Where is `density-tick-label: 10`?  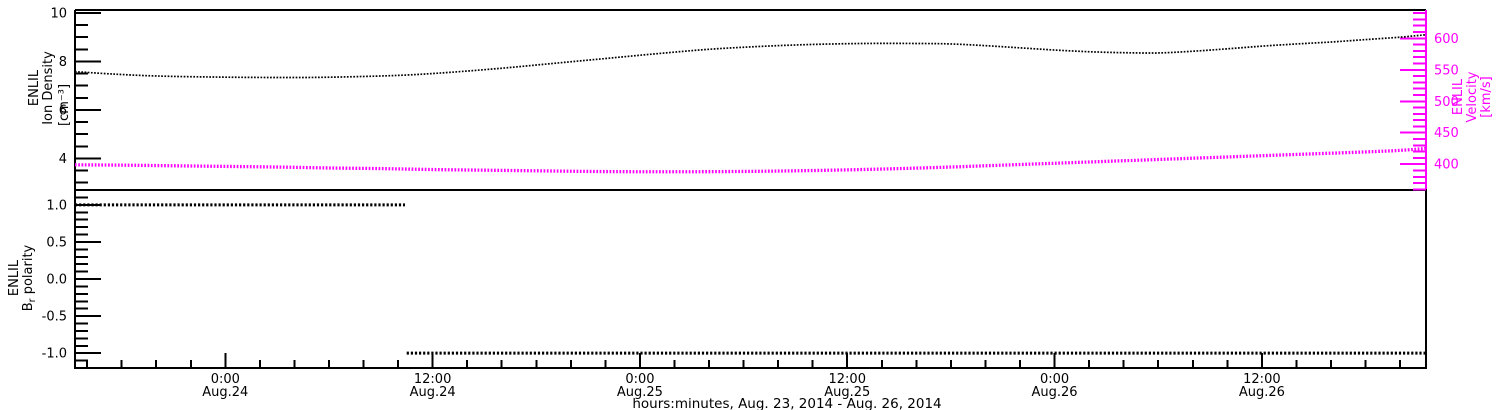 density-tick-label: 10 is located at coordinates (58, 13).